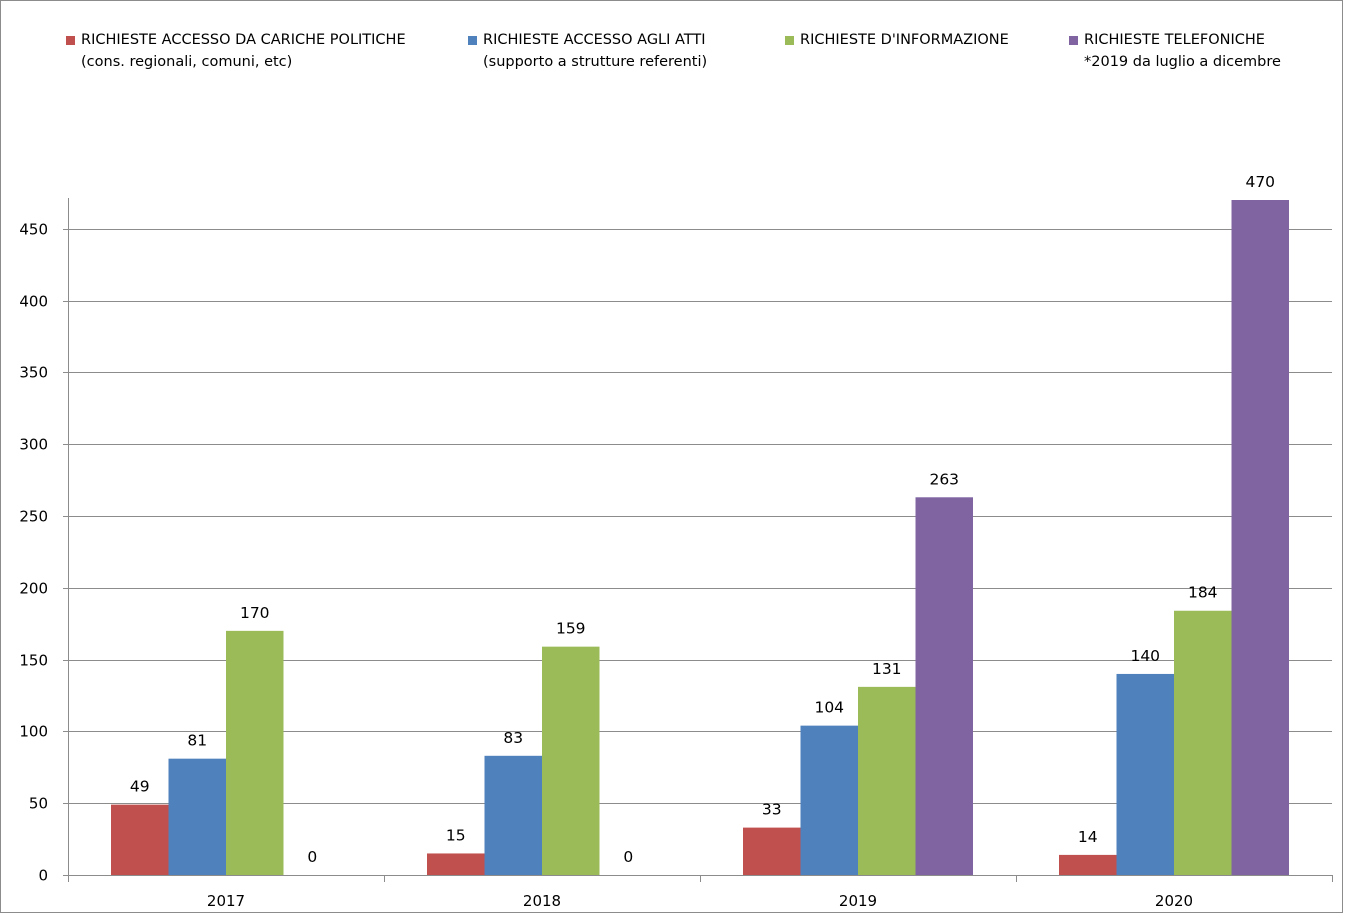 The image size is (1345, 915). Describe the element at coordinates (595, 62) in the screenshot. I see `legend-series-note: (supporto a strutture referenti)` at that location.